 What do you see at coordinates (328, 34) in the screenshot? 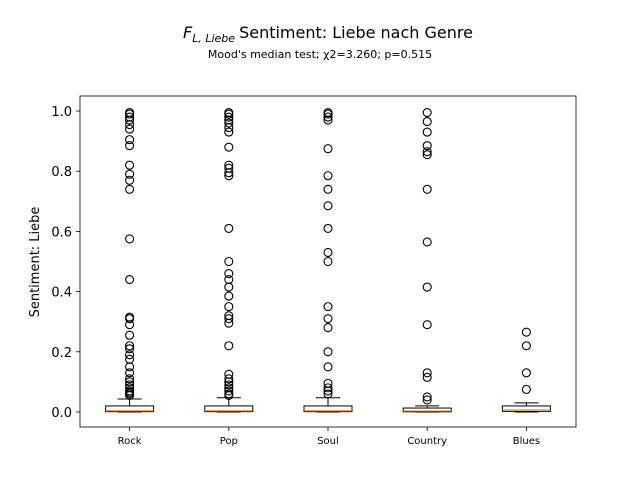
I see `chart-title: FL, Liebe Sentiment: Liebe nach Genre` at bounding box center [328, 34].